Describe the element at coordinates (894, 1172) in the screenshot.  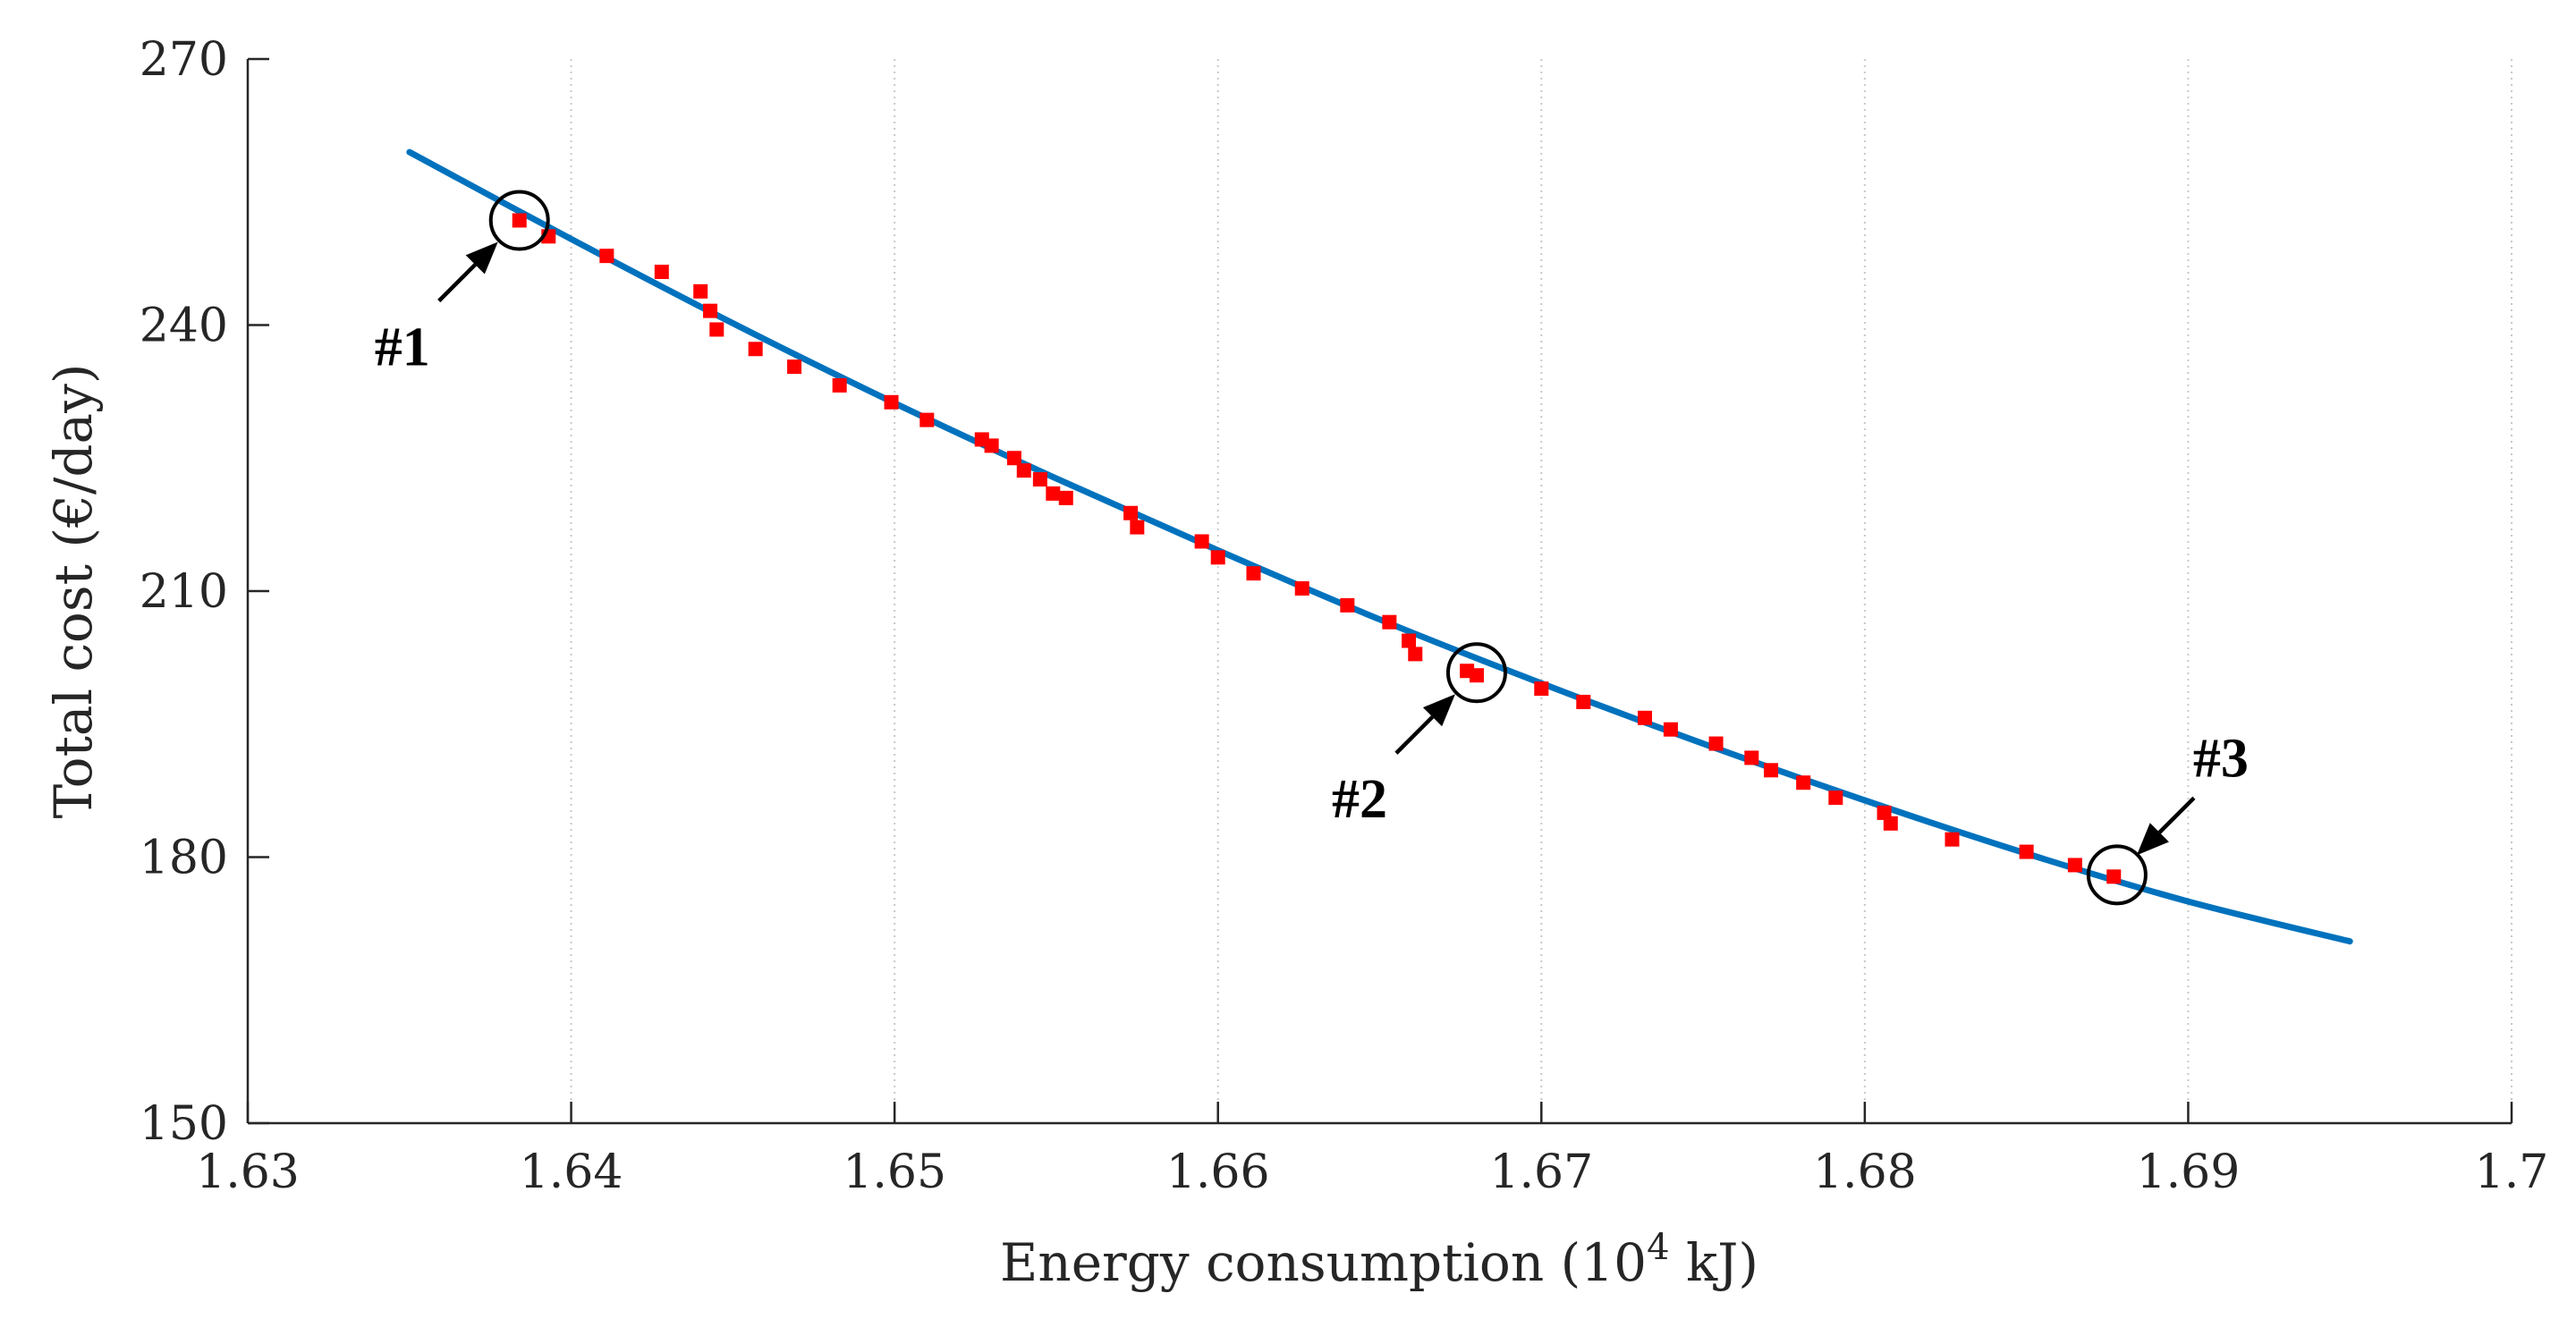
I see `x-tick-label: 1.65` at that location.